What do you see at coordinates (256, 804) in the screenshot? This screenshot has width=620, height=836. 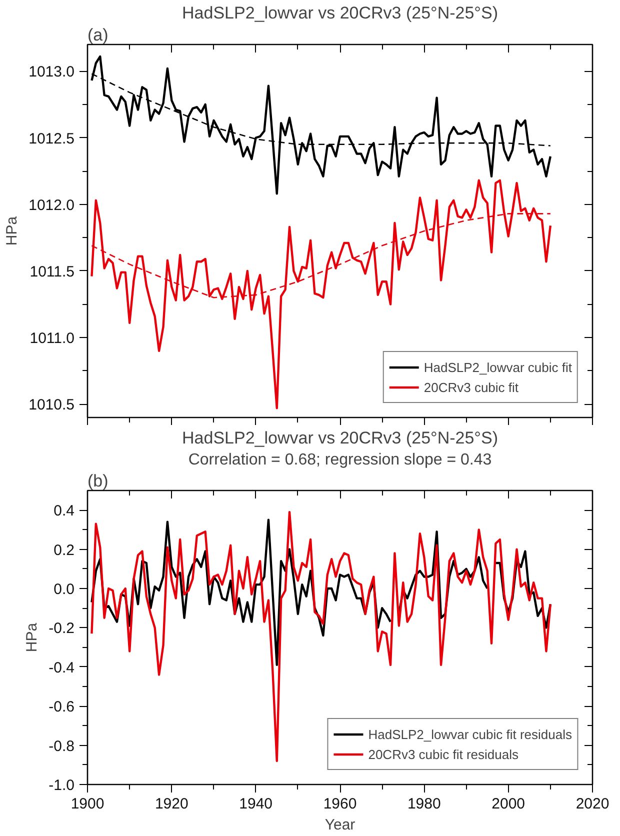 I see `x-tick-label: 1940` at bounding box center [256, 804].